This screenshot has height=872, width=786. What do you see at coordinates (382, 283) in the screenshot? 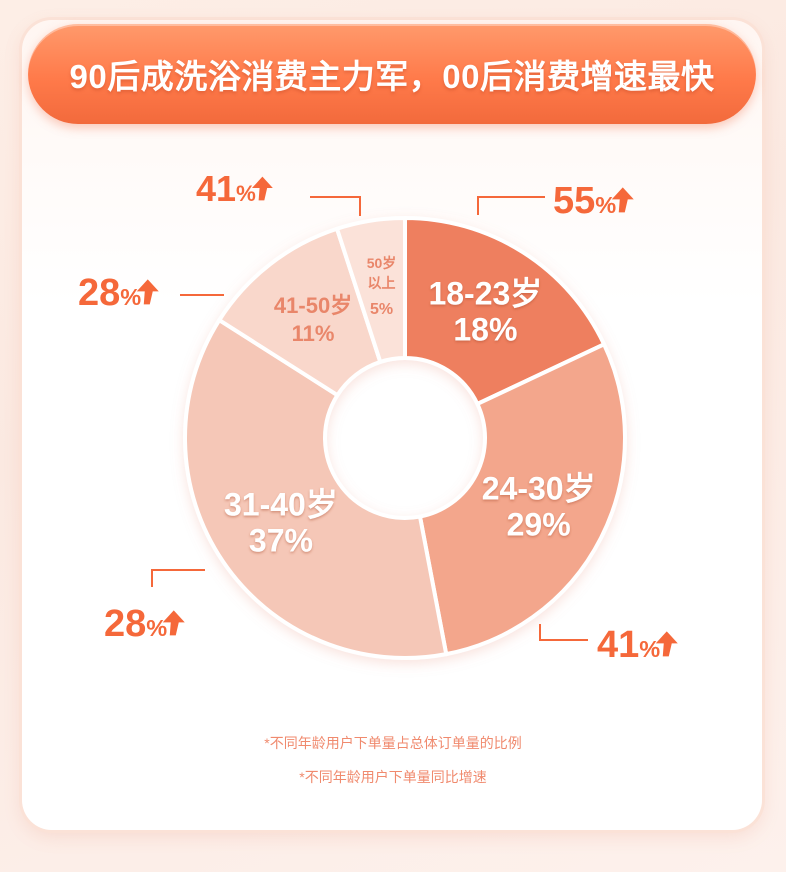
I see `slice-category-label: 以上` at bounding box center [382, 283].